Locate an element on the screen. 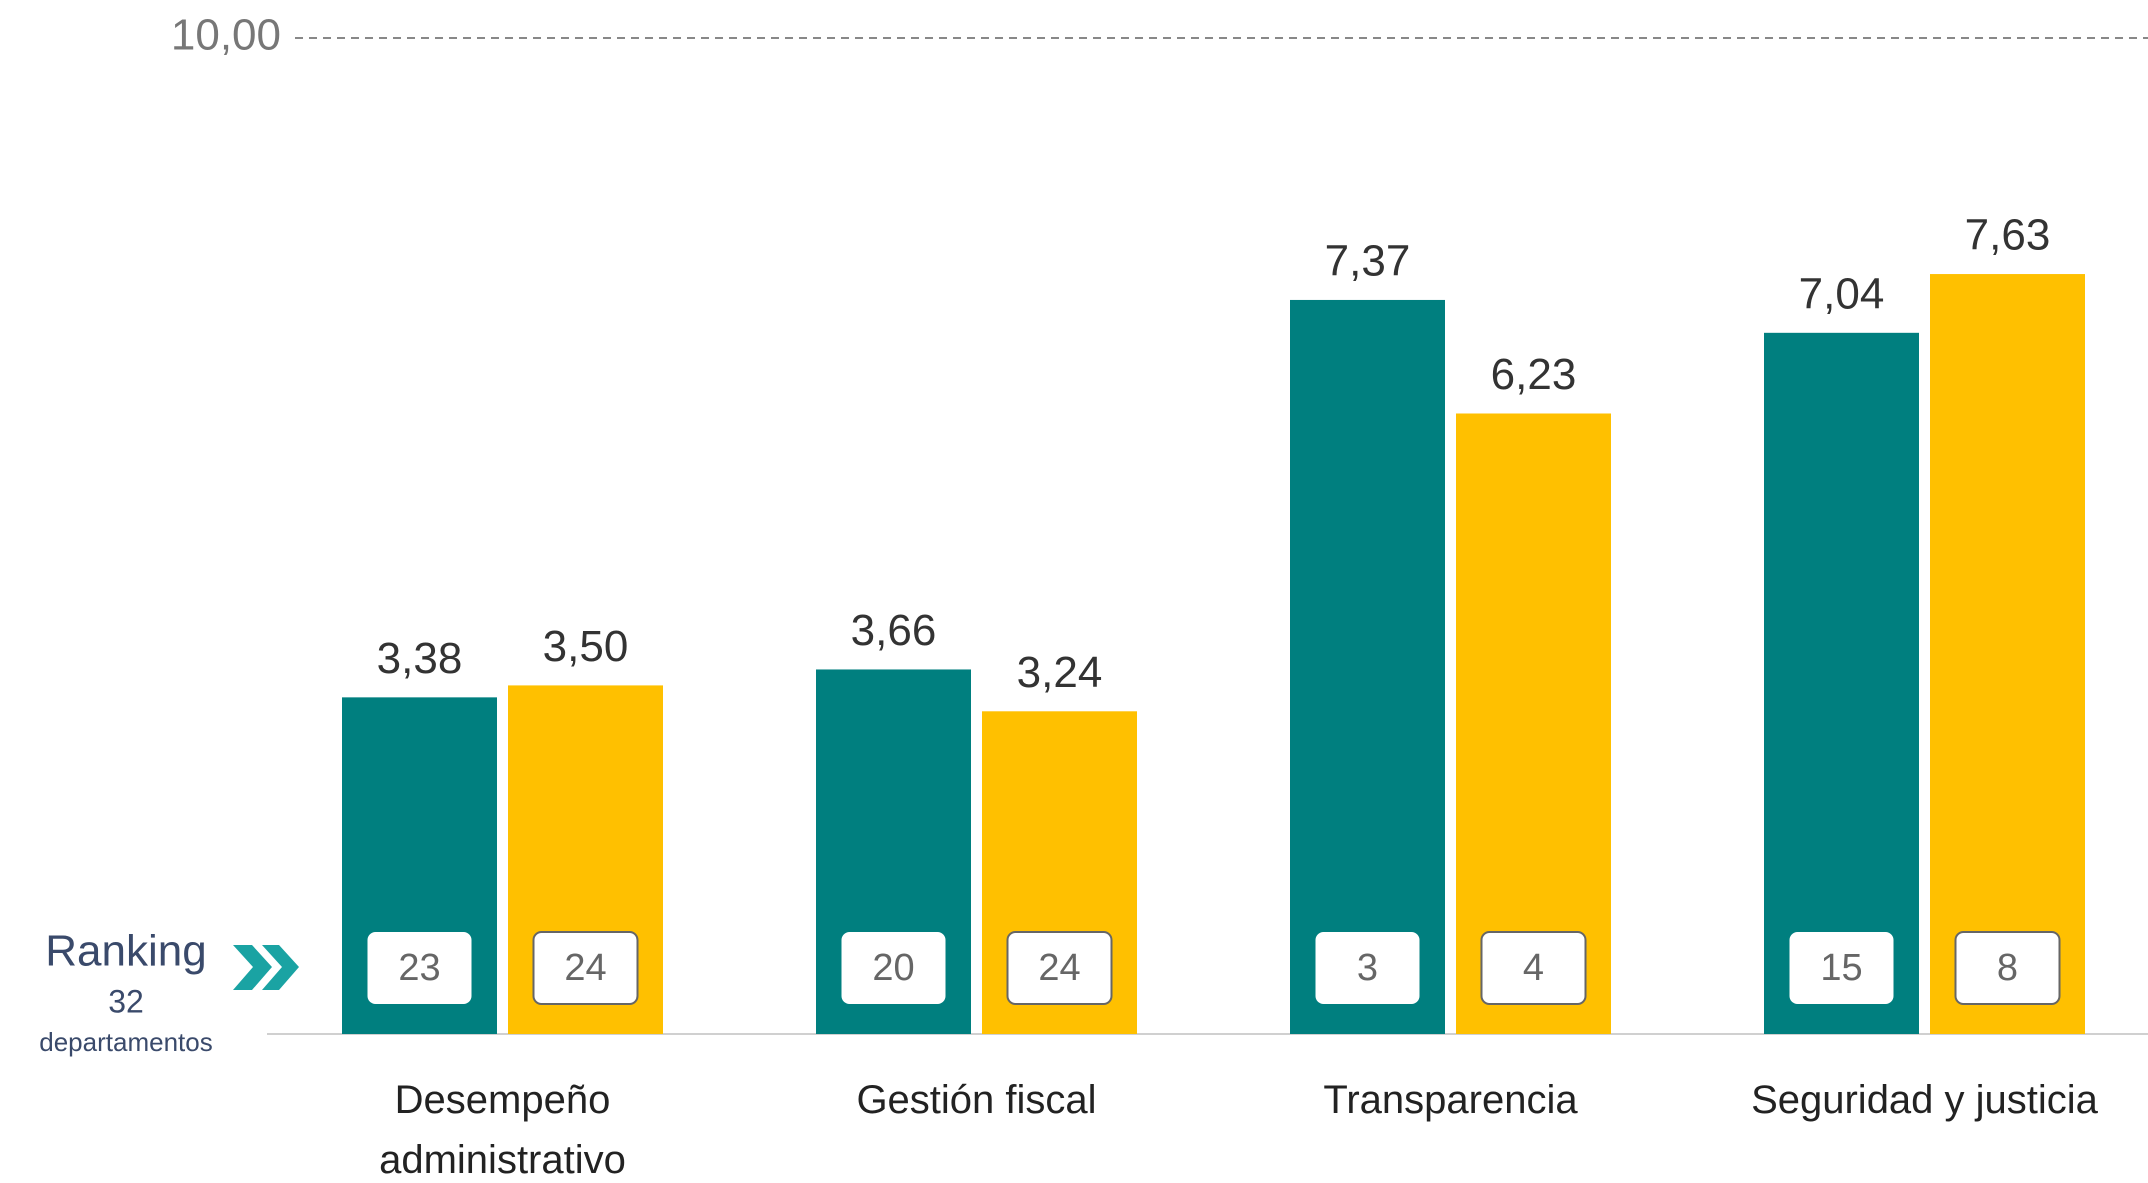 This screenshot has height=1183, width=2148. rank-label: 20 is located at coordinates (893, 968).